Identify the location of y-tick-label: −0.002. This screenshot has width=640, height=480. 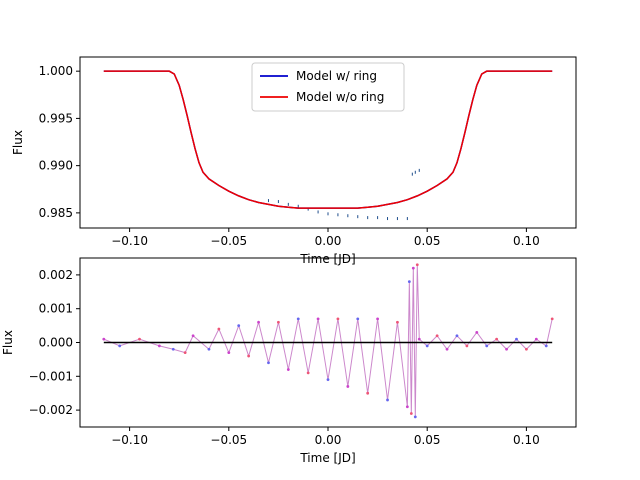
(51, 410).